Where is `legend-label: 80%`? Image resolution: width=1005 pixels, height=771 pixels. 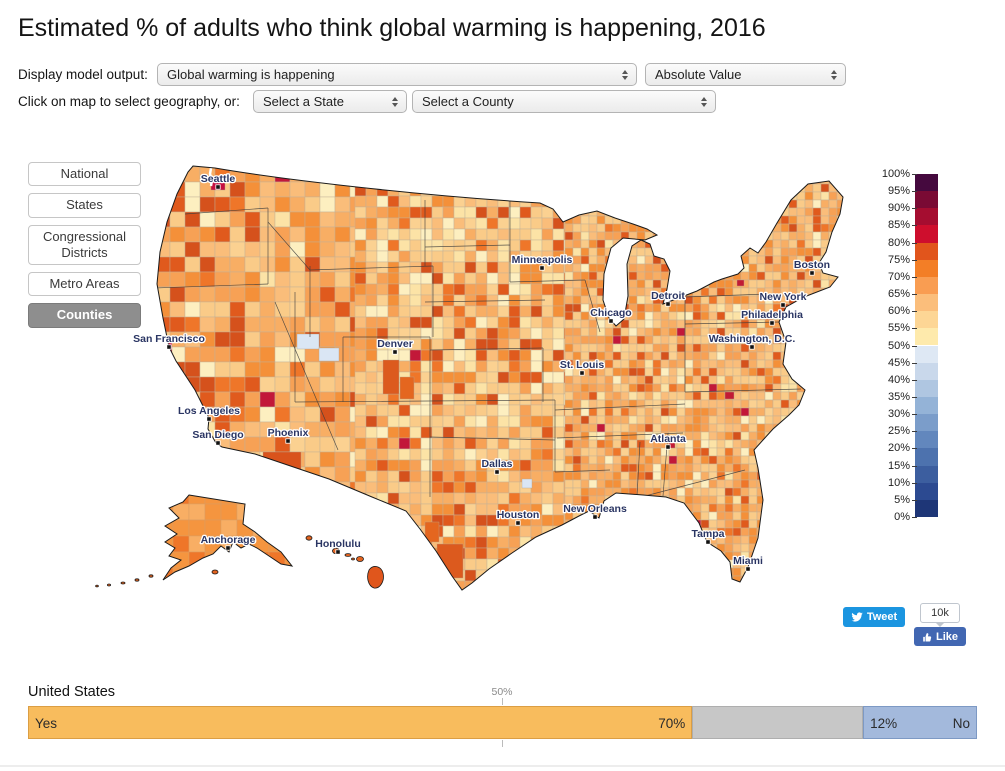 legend-label: 80% is located at coordinates (898, 242).